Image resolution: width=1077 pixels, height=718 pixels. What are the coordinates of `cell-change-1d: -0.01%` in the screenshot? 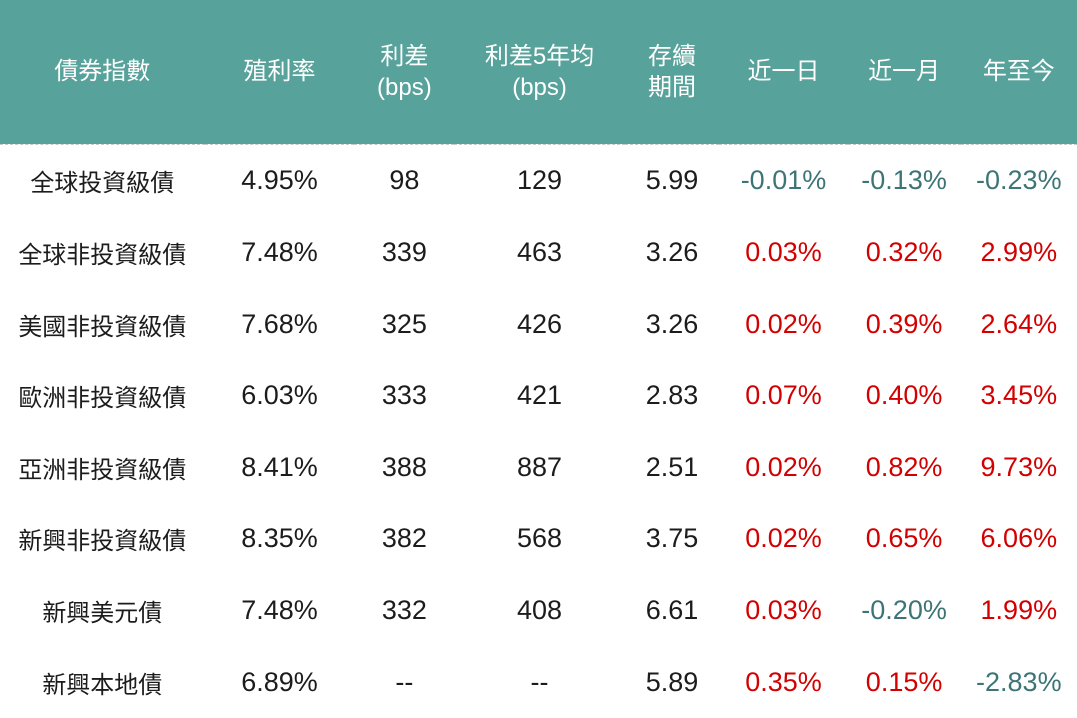 It's located at (783, 180).